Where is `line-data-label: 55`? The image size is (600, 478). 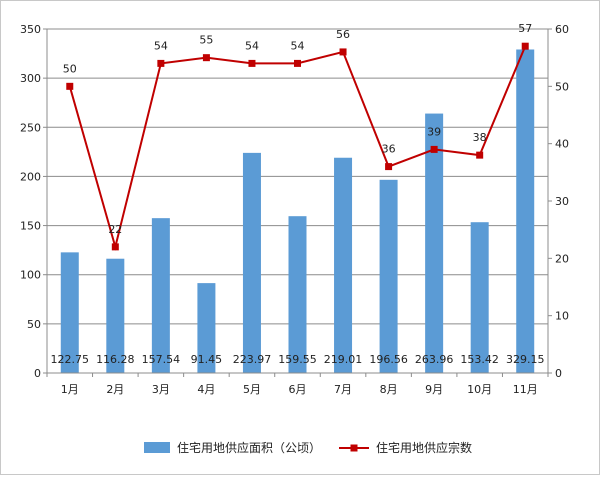
line-data-label: 55 is located at coordinates (206, 40).